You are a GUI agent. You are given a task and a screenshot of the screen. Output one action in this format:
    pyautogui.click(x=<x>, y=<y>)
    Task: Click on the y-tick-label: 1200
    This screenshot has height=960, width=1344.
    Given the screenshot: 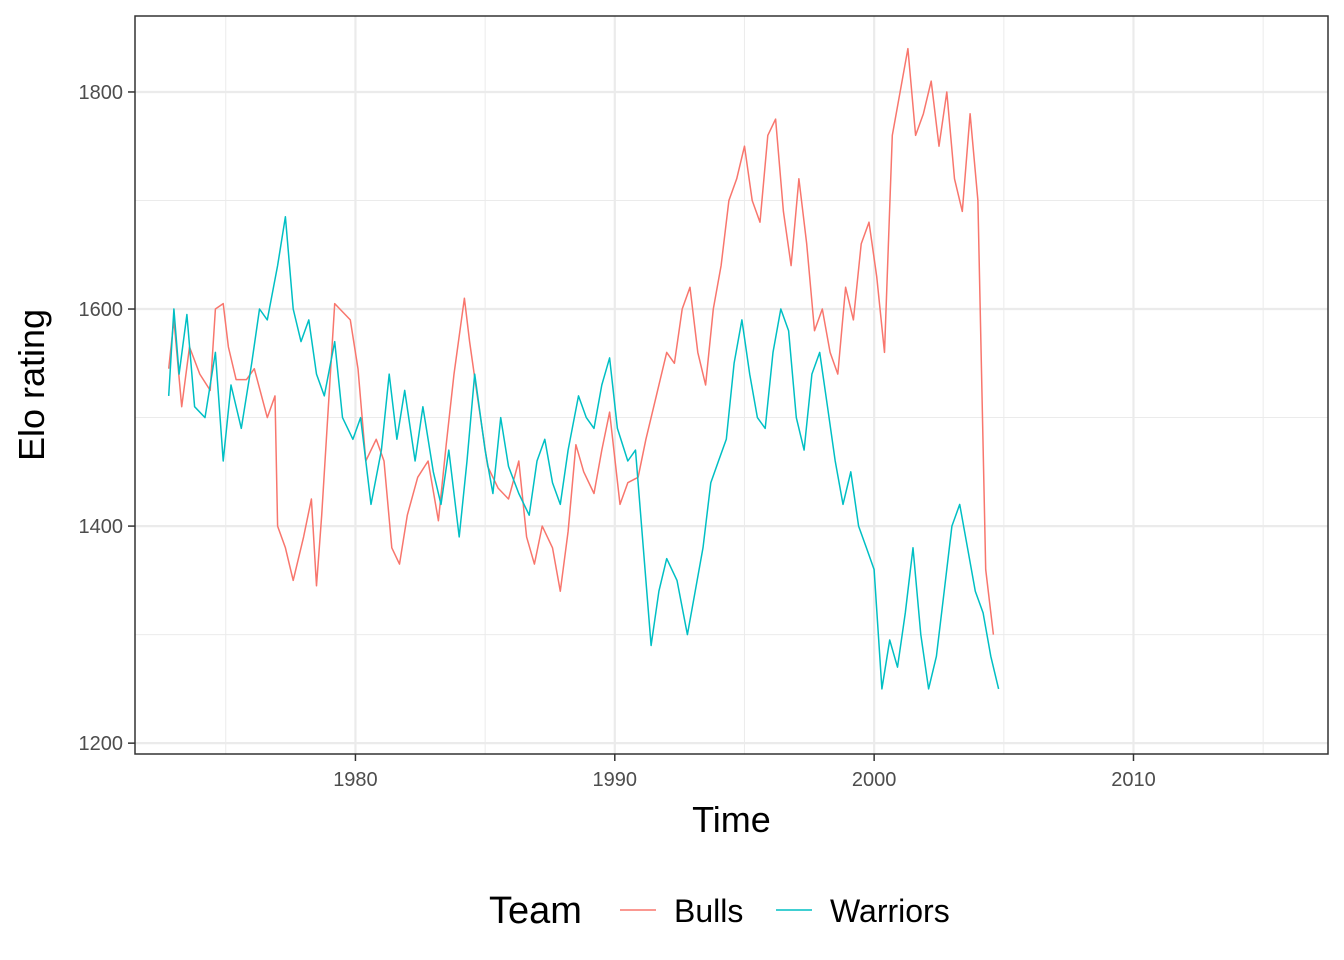 What is the action you would take?
    pyautogui.click(x=101, y=744)
    